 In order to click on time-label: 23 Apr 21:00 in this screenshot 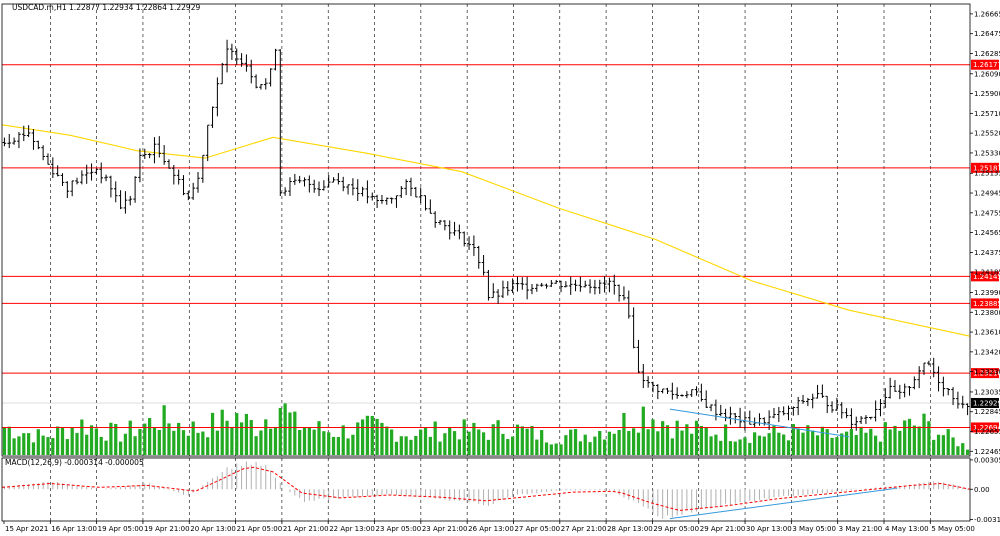, I will do `click(445, 529)`.